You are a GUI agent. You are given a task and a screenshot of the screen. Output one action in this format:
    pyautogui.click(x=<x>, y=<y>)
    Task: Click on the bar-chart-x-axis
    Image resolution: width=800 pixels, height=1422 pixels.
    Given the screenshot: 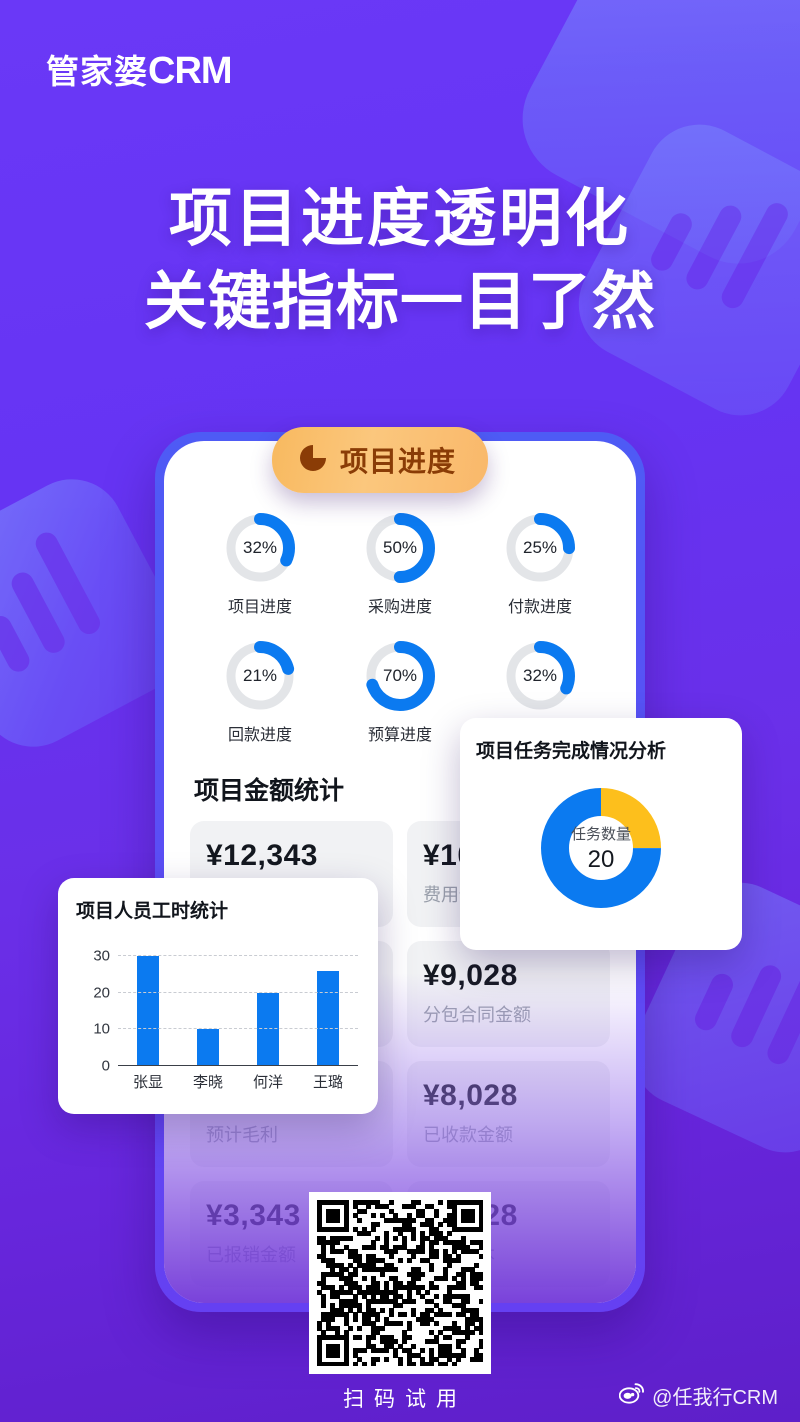 What is the action you would take?
    pyautogui.click(x=238, y=1065)
    